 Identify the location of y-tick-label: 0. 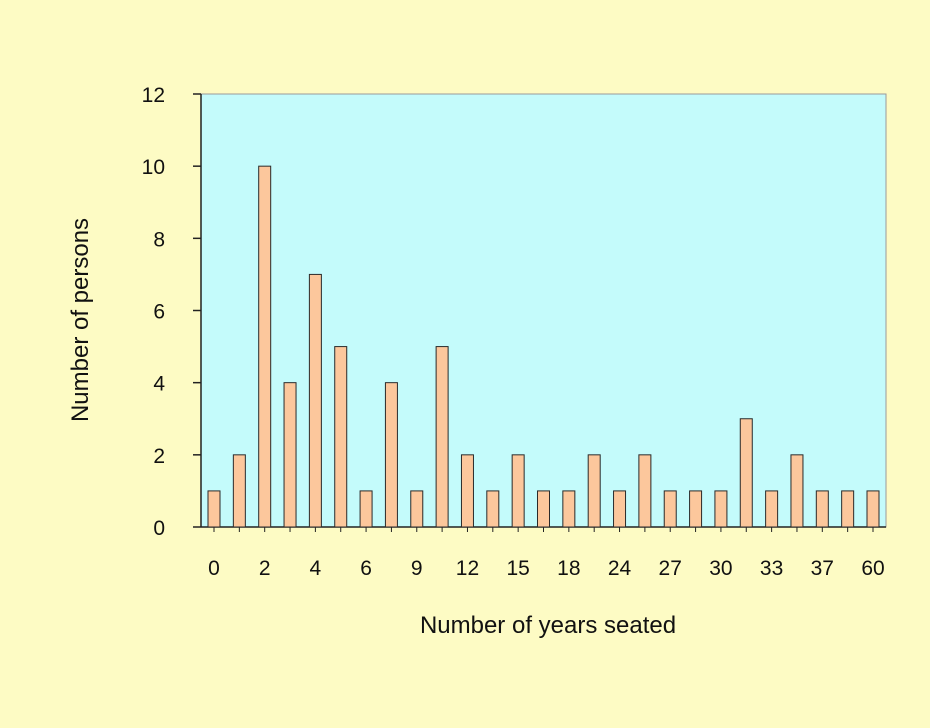
(159, 528).